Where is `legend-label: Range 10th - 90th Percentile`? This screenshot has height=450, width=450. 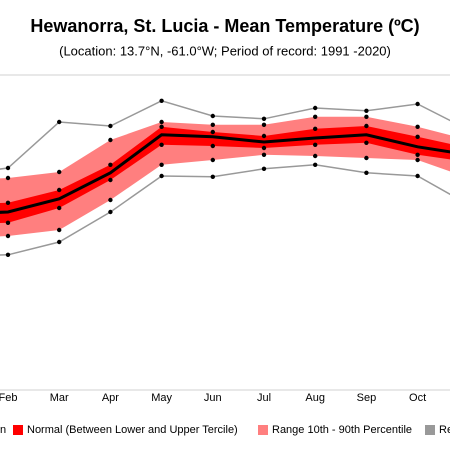 legend-label: Range 10th - 90th Percentile is located at coordinates (342, 430).